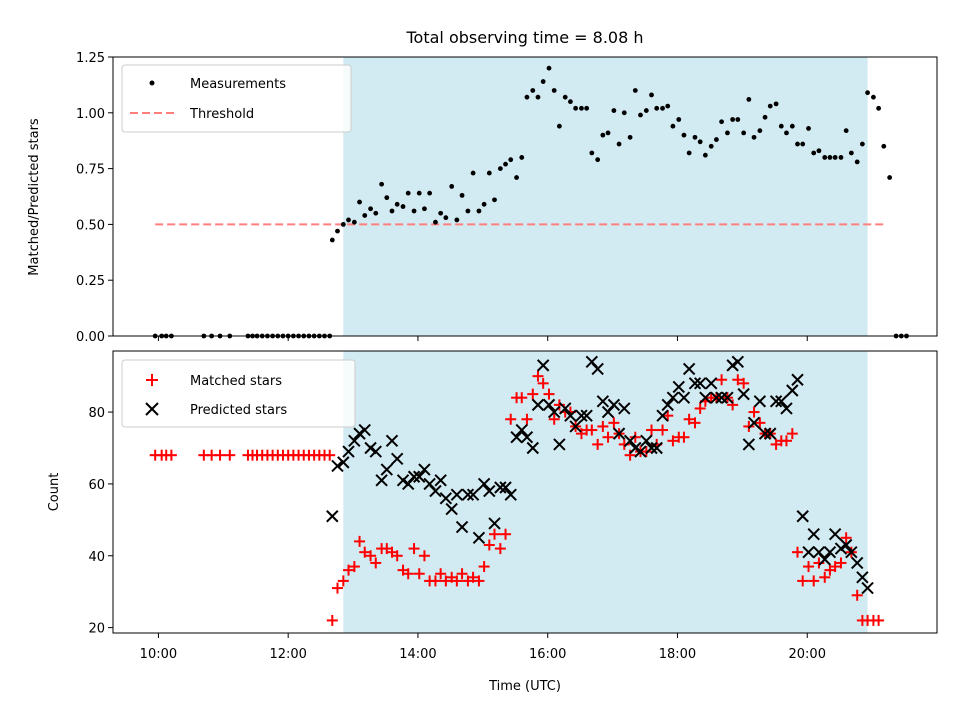 The height and width of the screenshot is (720, 960). I want to click on legend-matched-marker, so click(152, 380).